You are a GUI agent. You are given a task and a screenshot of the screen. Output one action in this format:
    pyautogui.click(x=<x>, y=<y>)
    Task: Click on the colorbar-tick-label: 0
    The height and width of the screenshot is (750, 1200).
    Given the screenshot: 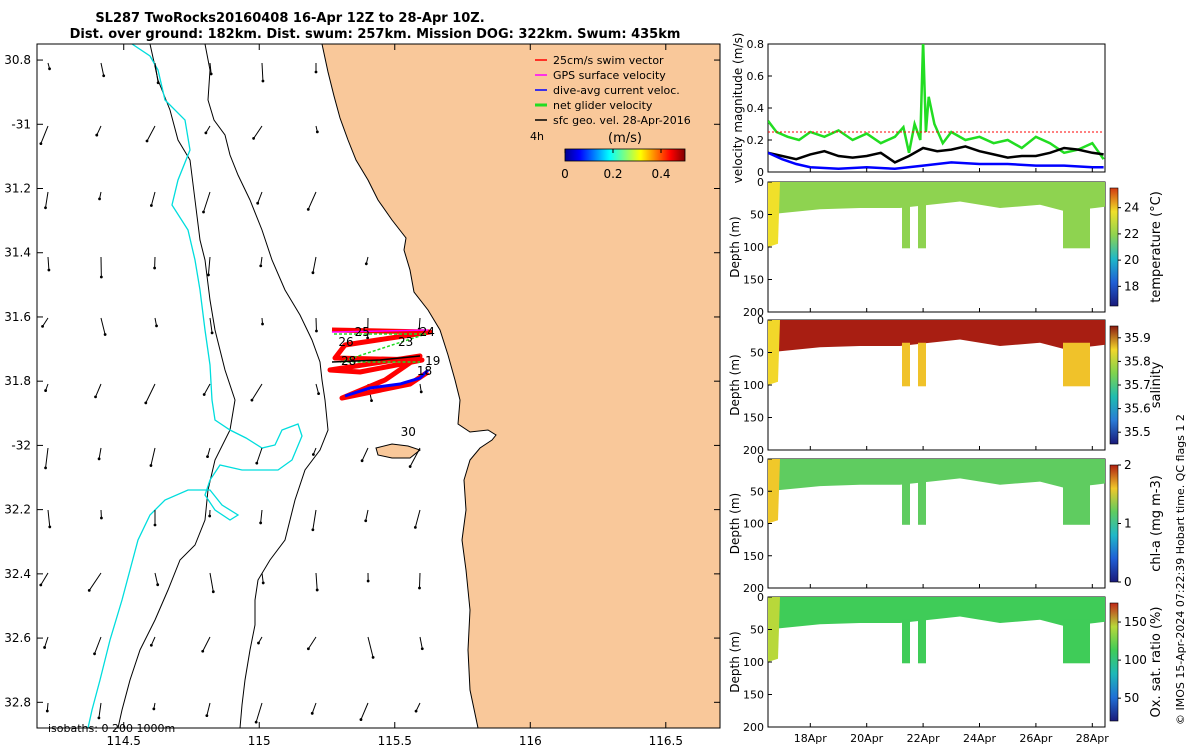 What is the action you would take?
    pyautogui.click(x=565, y=174)
    